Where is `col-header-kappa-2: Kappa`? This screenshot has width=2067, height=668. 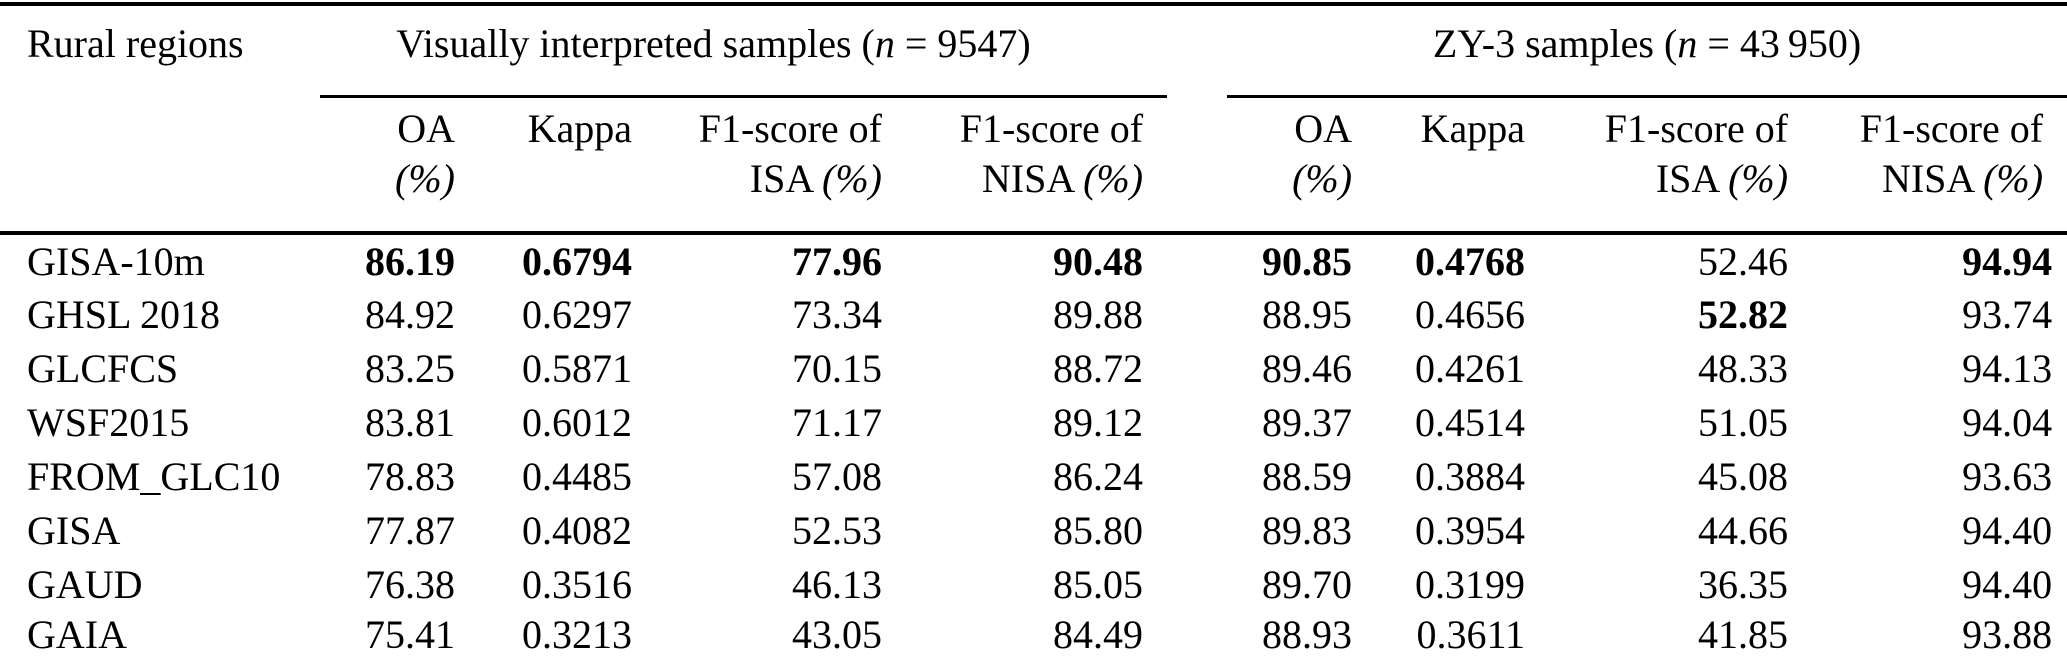 col-header-kappa-2: Kappa is located at coordinates (1463, 165).